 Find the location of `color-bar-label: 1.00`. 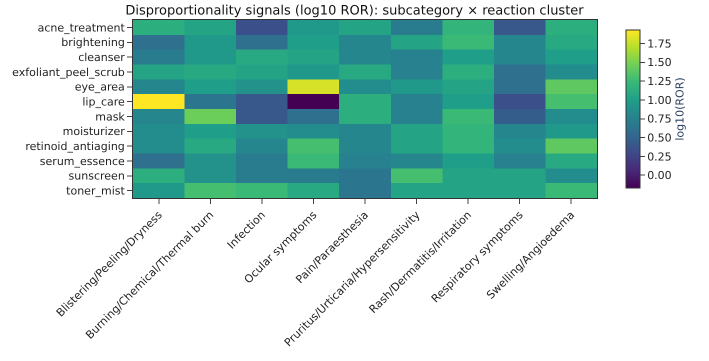

color-bar-label: 1.00 is located at coordinates (659, 100).